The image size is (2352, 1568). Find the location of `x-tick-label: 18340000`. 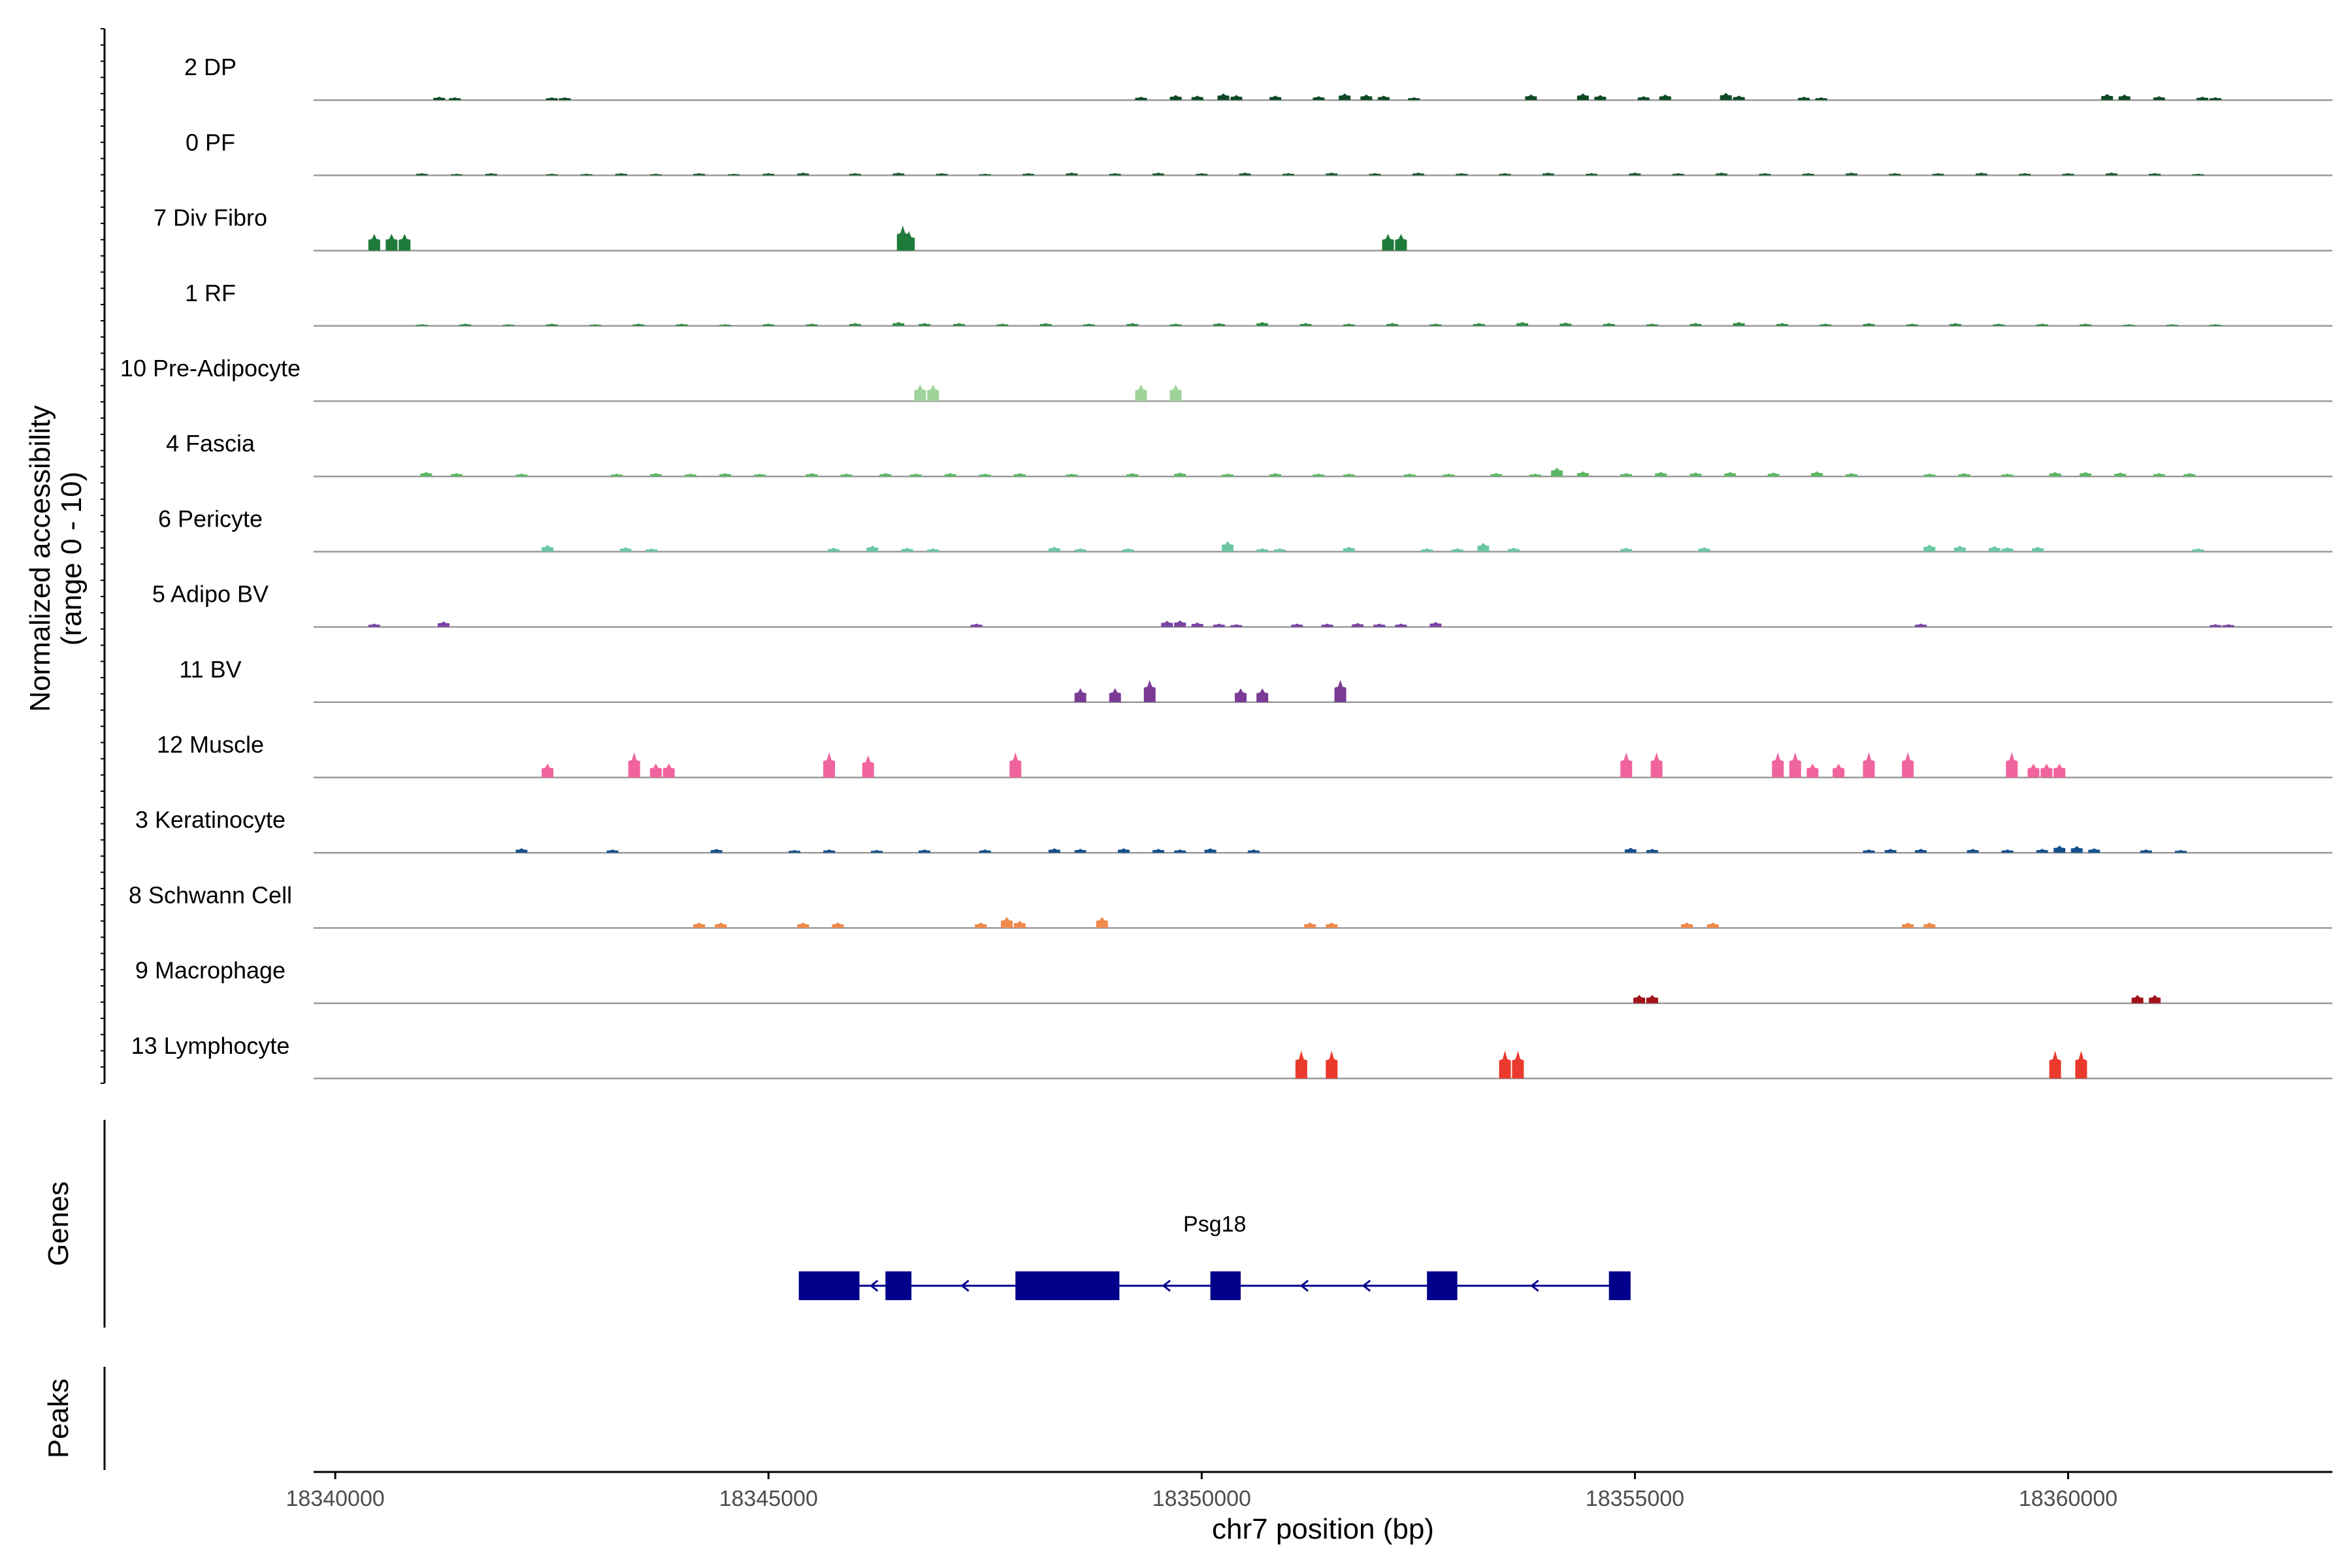

x-tick-label: 18340000 is located at coordinates (335, 1498).